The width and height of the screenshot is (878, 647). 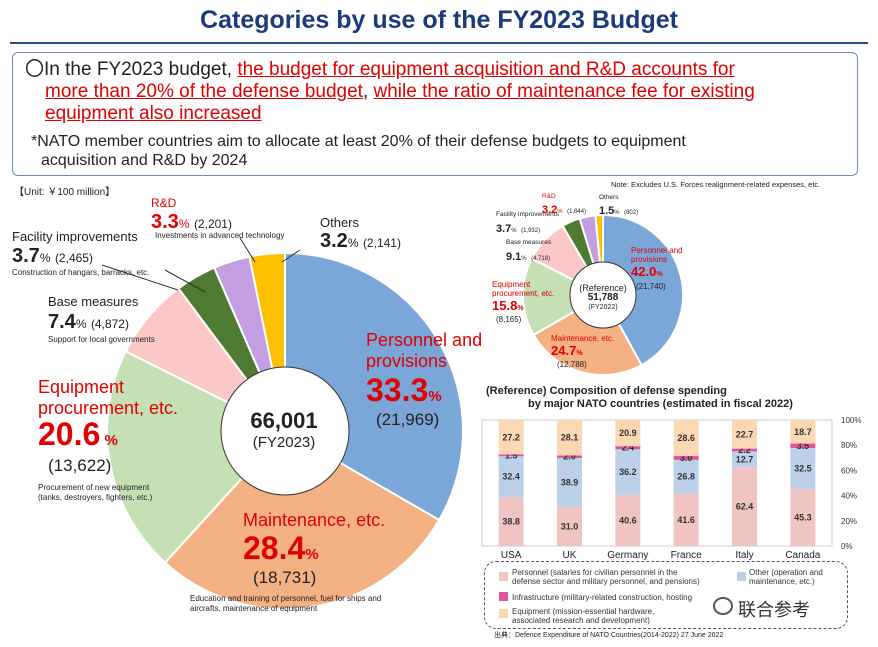 What do you see at coordinates (647, 271) in the screenshot?
I see `ref-pct-personnel: 42.0%` at bounding box center [647, 271].